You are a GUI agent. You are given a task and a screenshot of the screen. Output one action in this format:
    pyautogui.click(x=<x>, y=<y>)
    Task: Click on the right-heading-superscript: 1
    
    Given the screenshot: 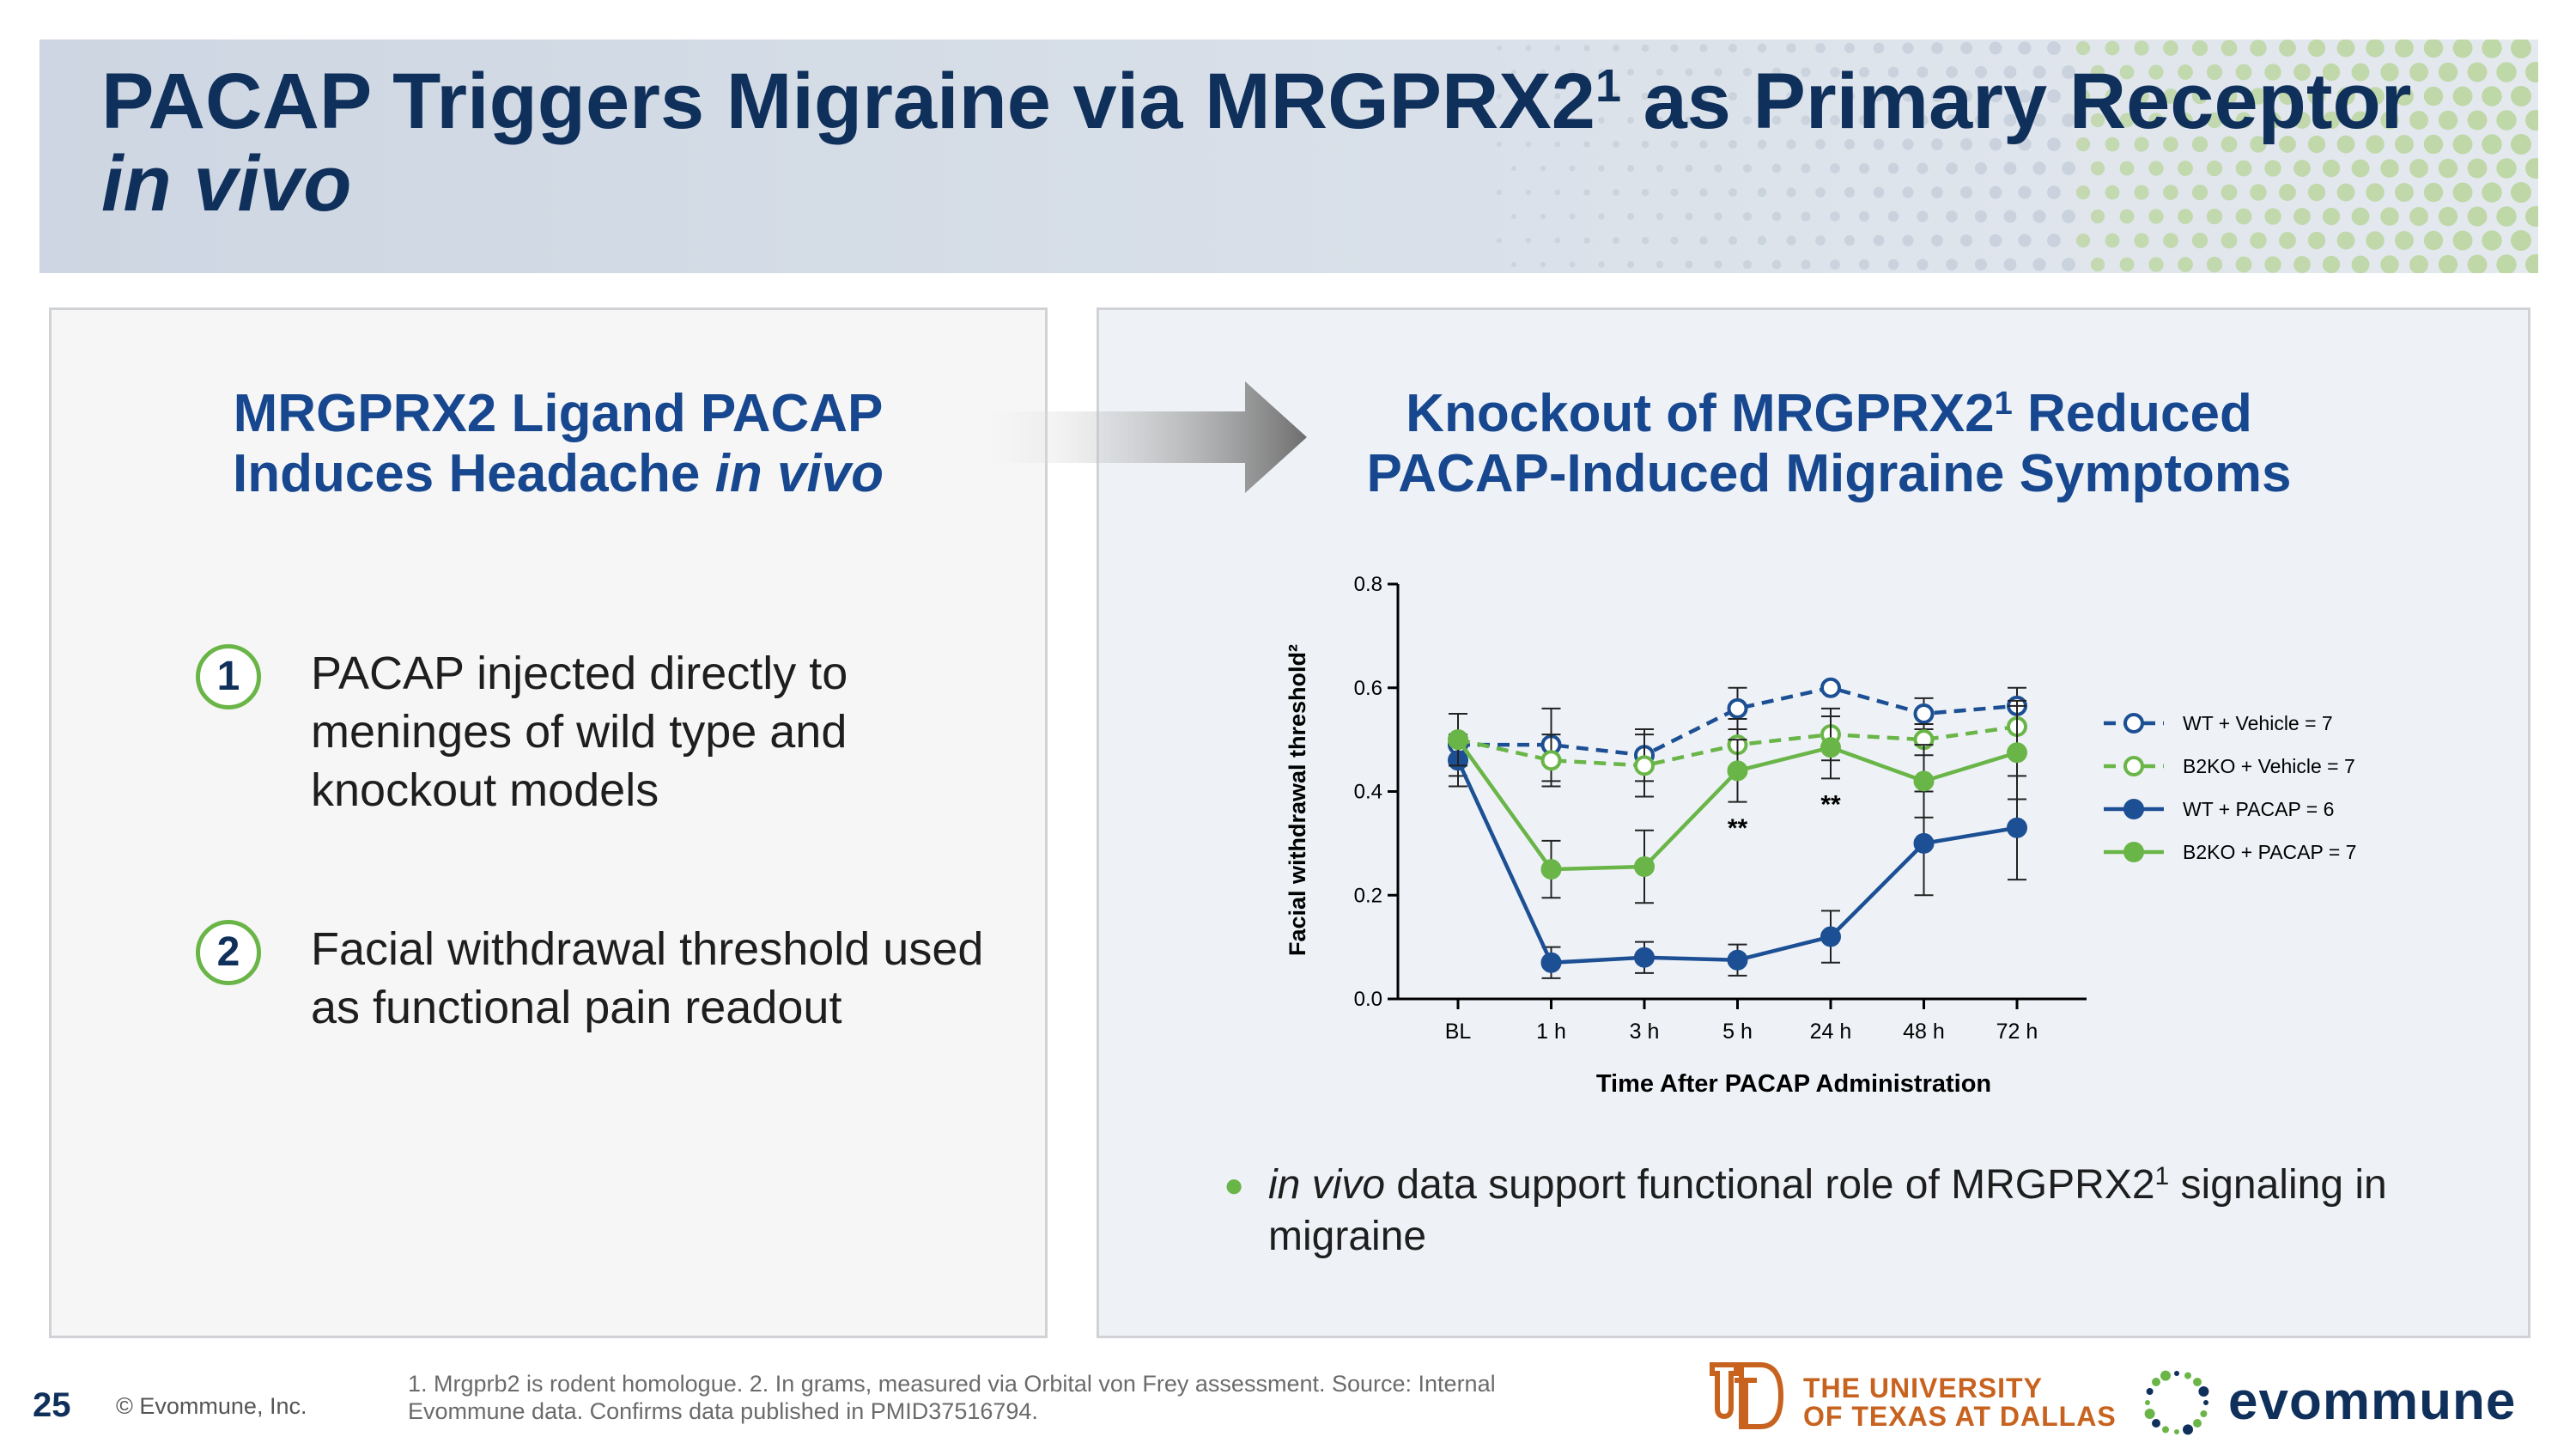 What is the action you would take?
    pyautogui.click(x=2004, y=404)
    